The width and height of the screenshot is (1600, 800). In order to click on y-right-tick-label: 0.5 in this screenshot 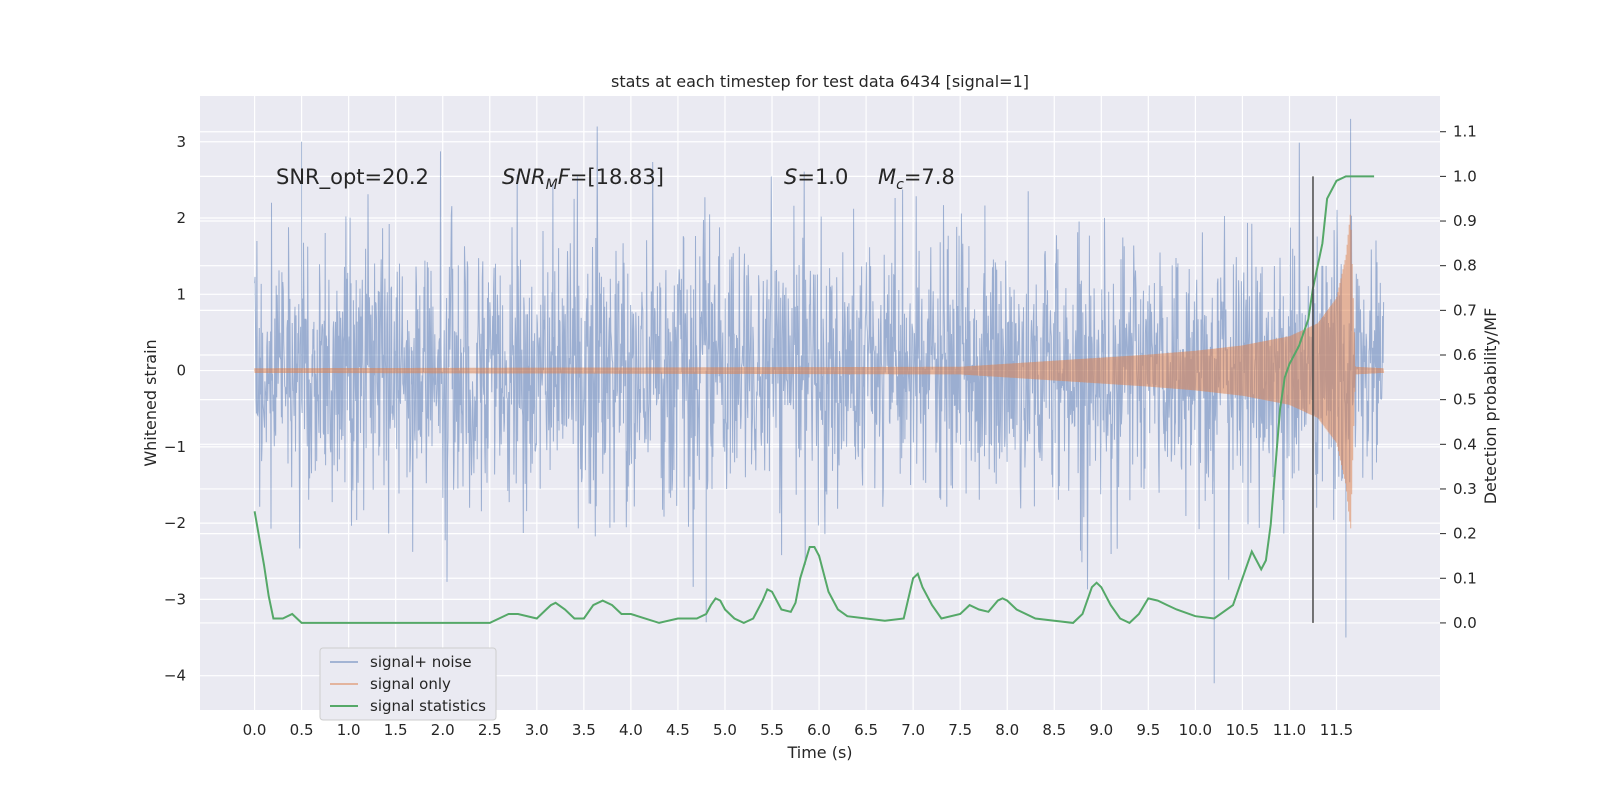, I will do `click(1465, 400)`.